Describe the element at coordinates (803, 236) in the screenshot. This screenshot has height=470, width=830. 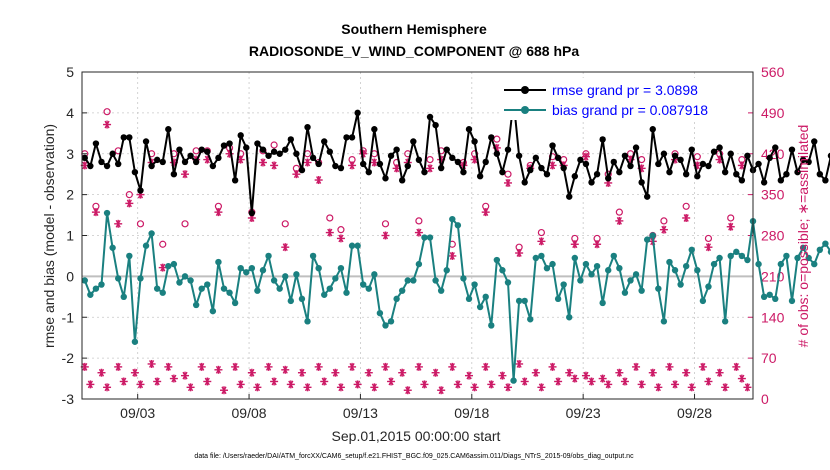
I see `y2-axis-label: # of obs: o=possible; ∗=assimilated` at that location.